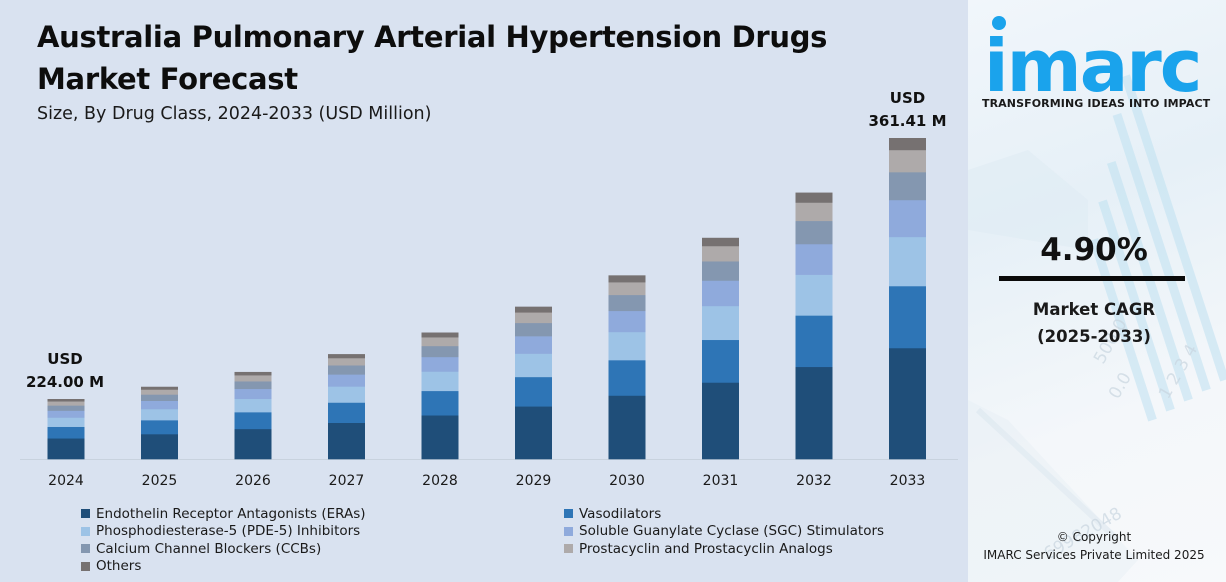 The width and height of the screenshot is (1226, 582). What do you see at coordinates (64, 359) in the screenshot?
I see `value-annotation-2024-line1: USD` at bounding box center [64, 359].